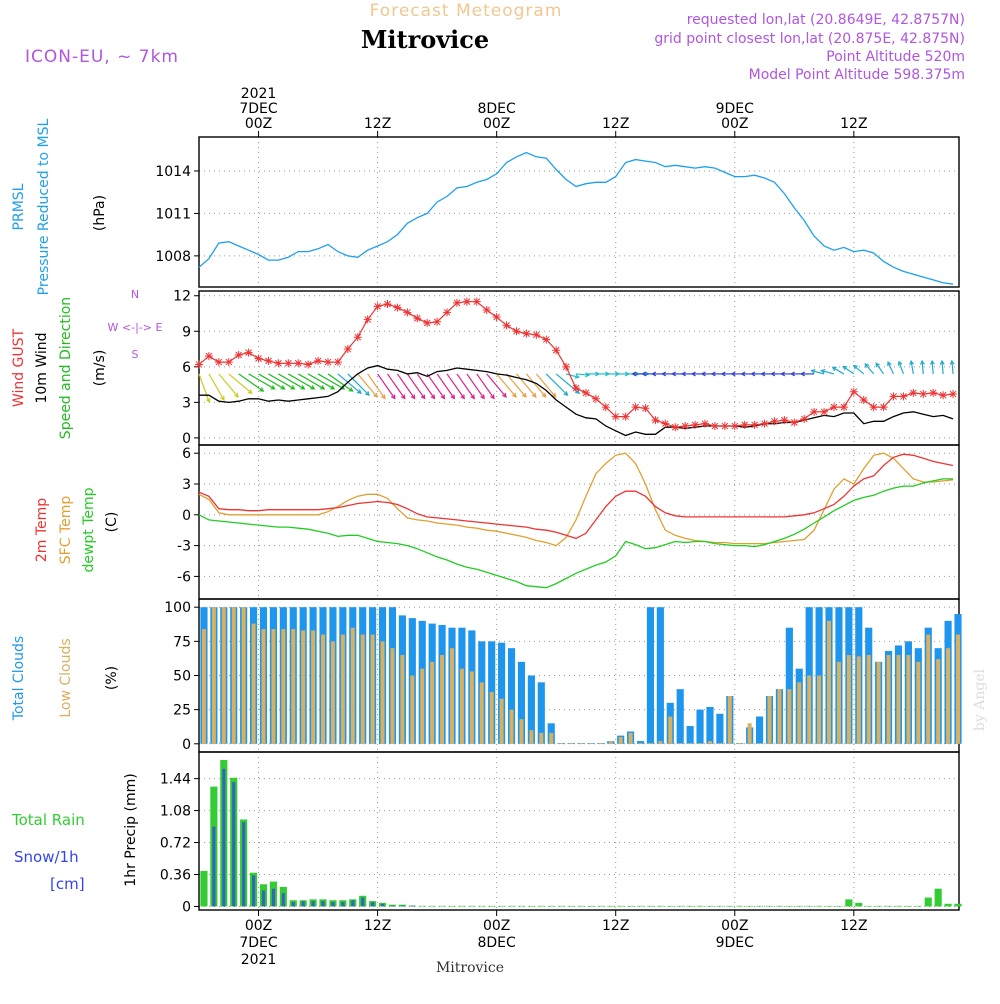 The height and width of the screenshot is (1004, 1000). I want to click on snow-label: Snow/1h, so click(46, 857).